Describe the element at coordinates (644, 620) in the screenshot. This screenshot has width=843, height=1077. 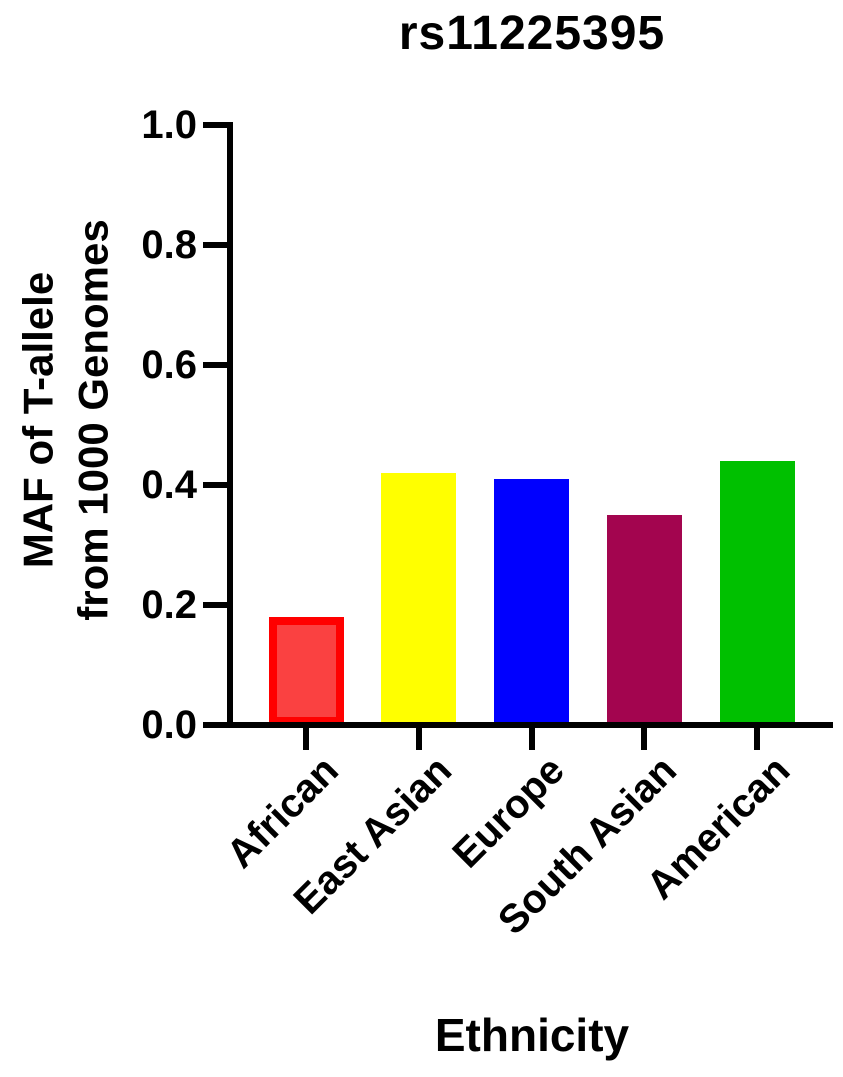
I see `bar-south-asian` at that location.